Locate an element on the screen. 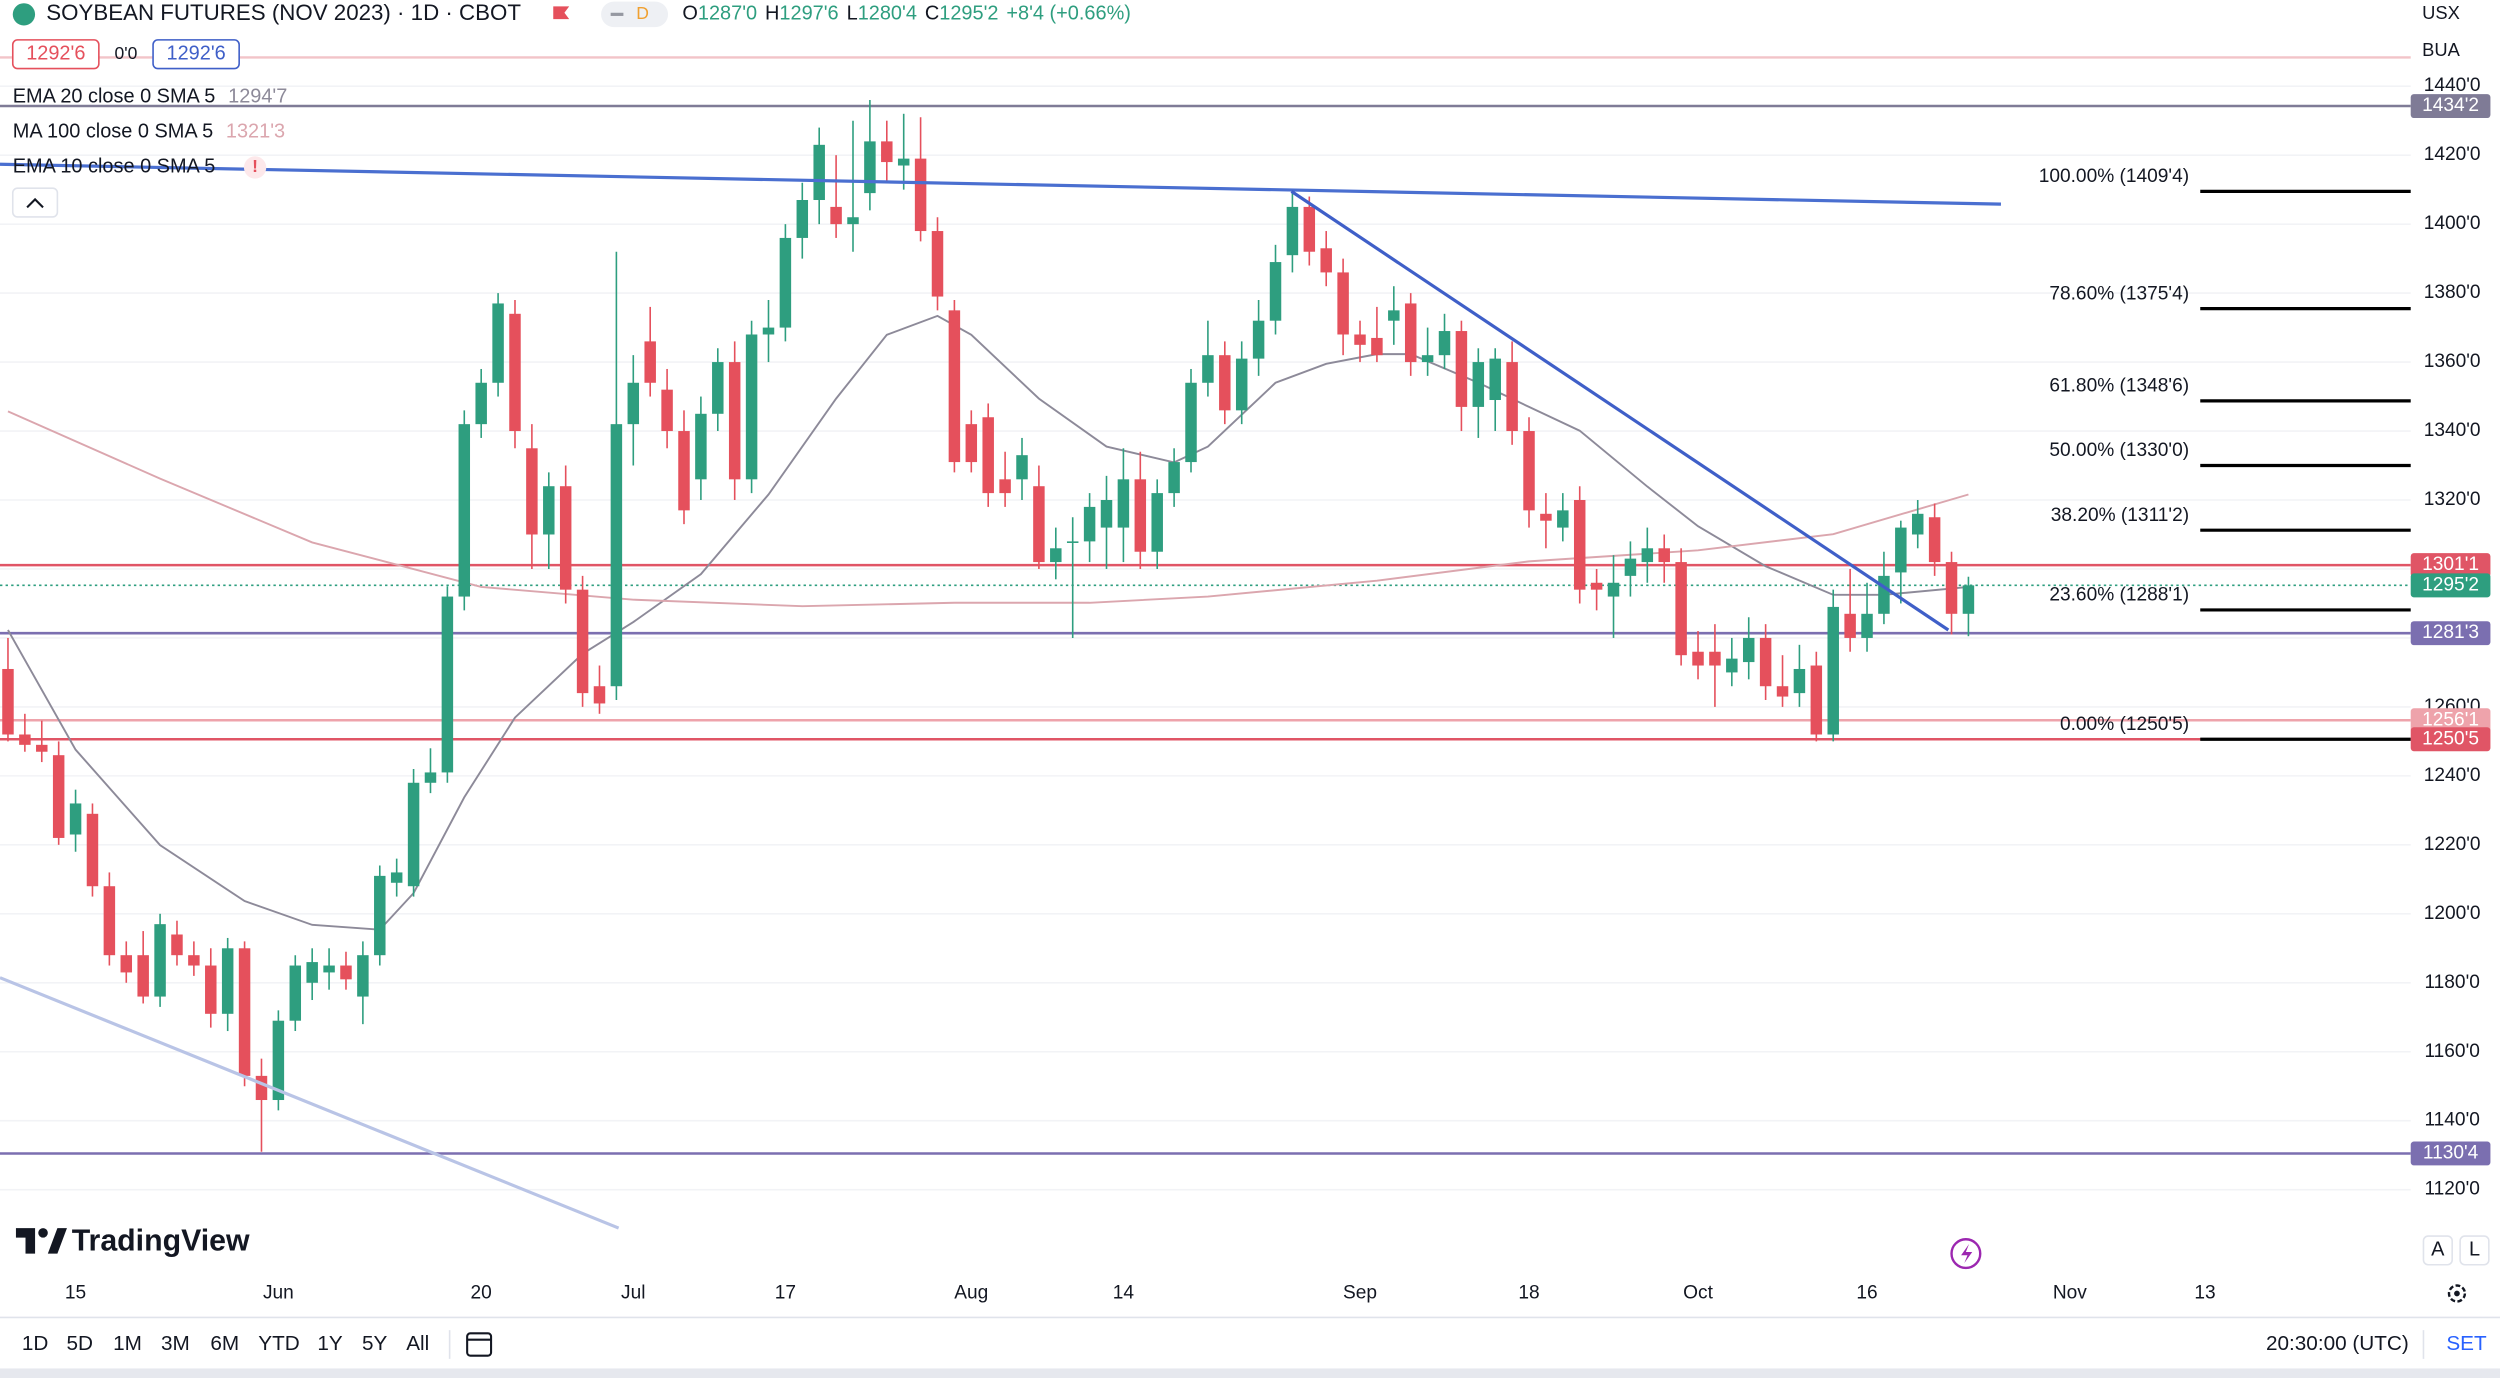 The height and width of the screenshot is (1378, 2500). timeframe-button: 5Y is located at coordinates (375, 1343).